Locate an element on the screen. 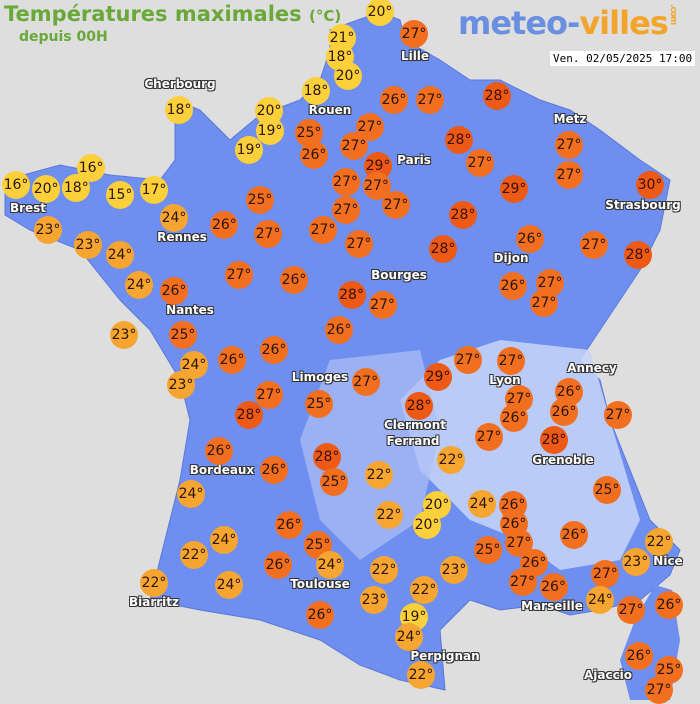  site-logo: meteo-villes.com is located at coordinates (568, 23).